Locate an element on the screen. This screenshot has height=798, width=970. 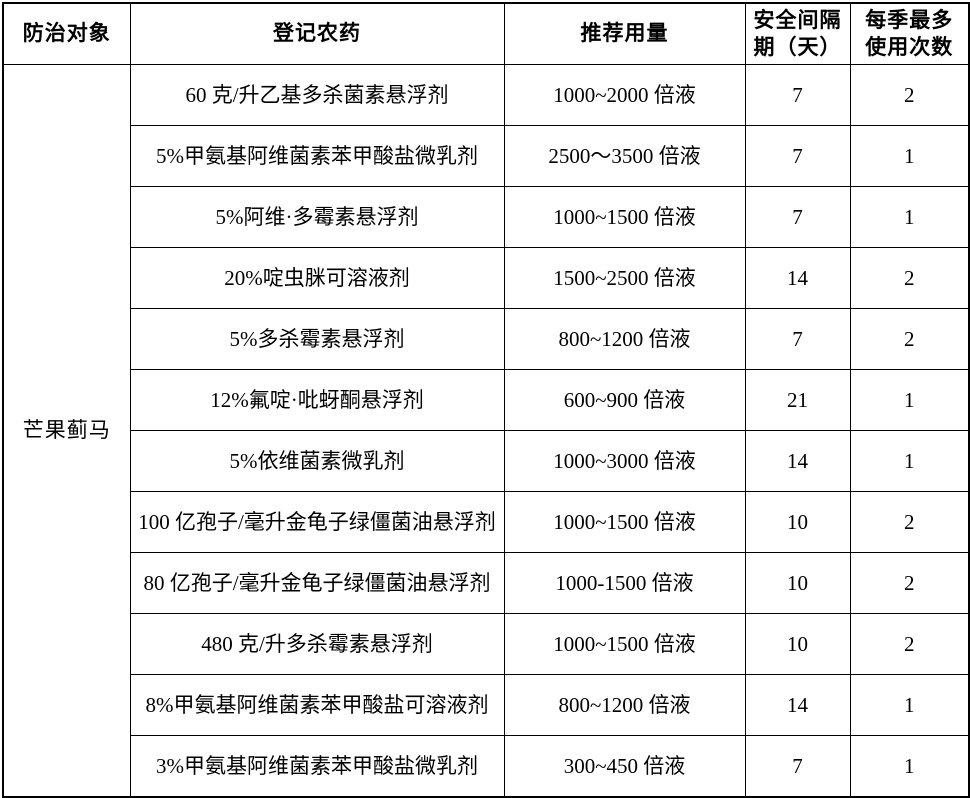
pesticide-cell: 5%多杀霉素悬浮剂 is located at coordinates (317, 339).